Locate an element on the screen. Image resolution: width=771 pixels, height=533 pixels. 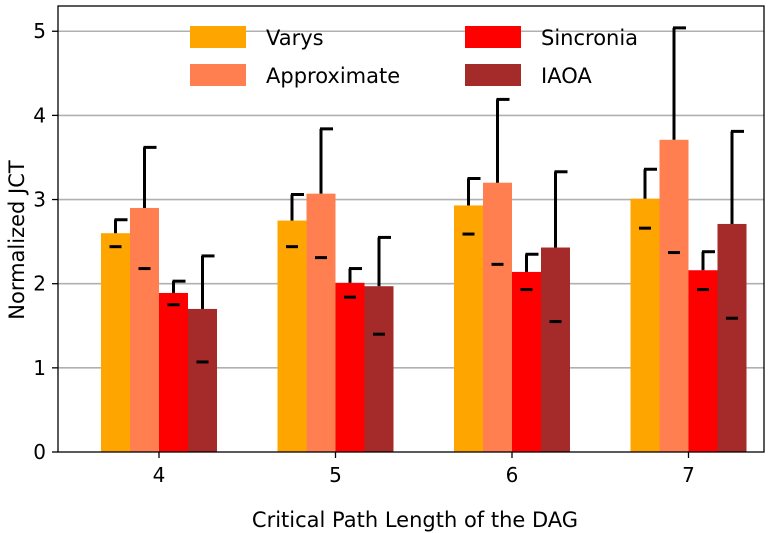
legend-label-sincronia: Sincronia is located at coordinates (589, 38).